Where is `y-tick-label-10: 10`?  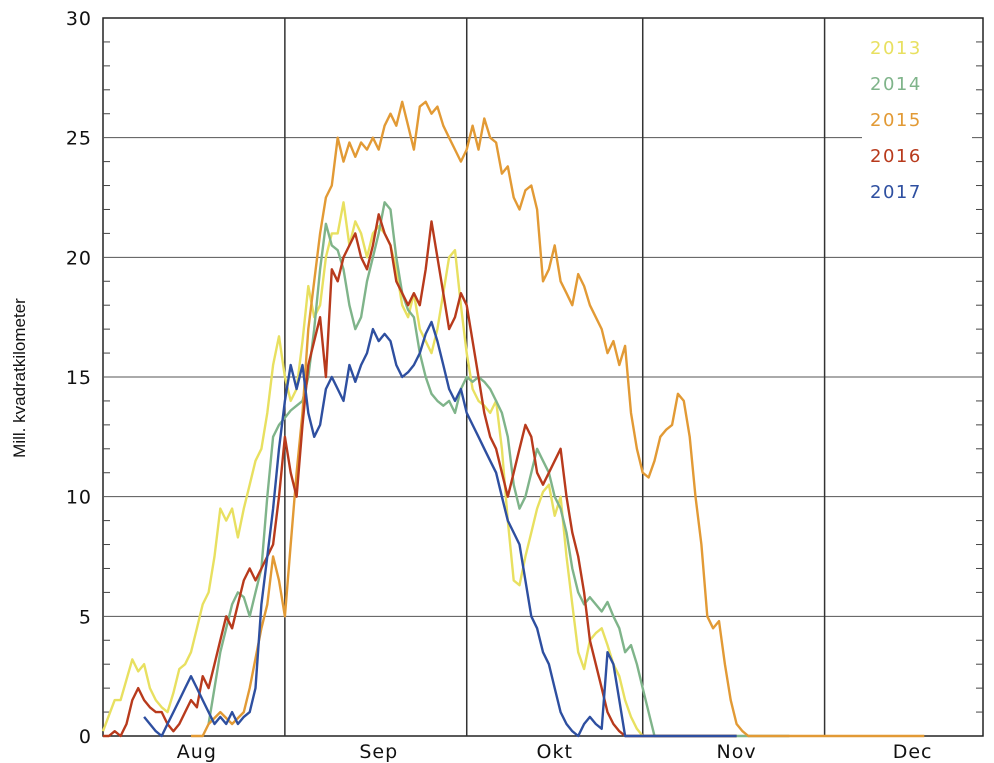 y-tick-label-10: 10 is located at coordinates (79, 498).